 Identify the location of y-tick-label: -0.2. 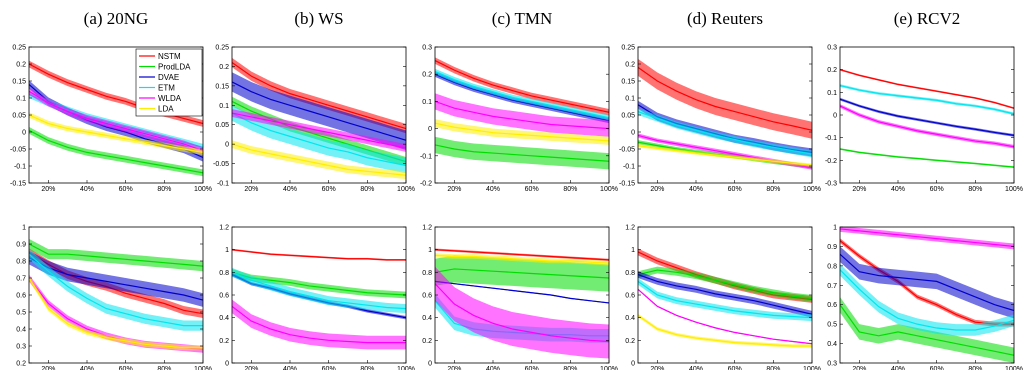
(831, 161).